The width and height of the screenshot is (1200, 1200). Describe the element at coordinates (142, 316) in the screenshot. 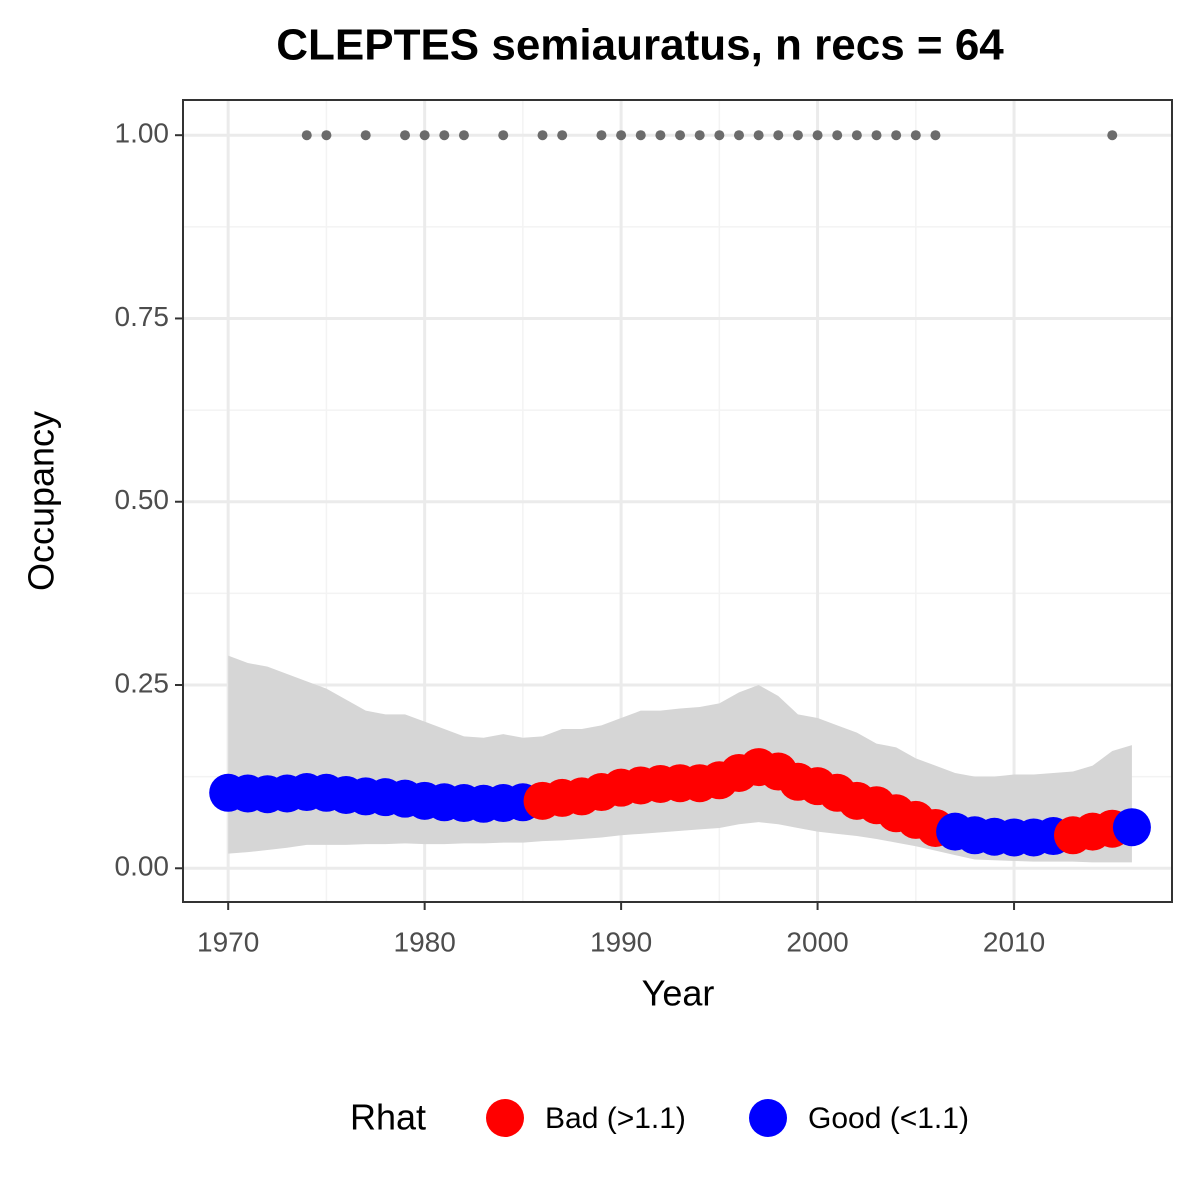

I see `y-tick-label: 0.75` at that location.